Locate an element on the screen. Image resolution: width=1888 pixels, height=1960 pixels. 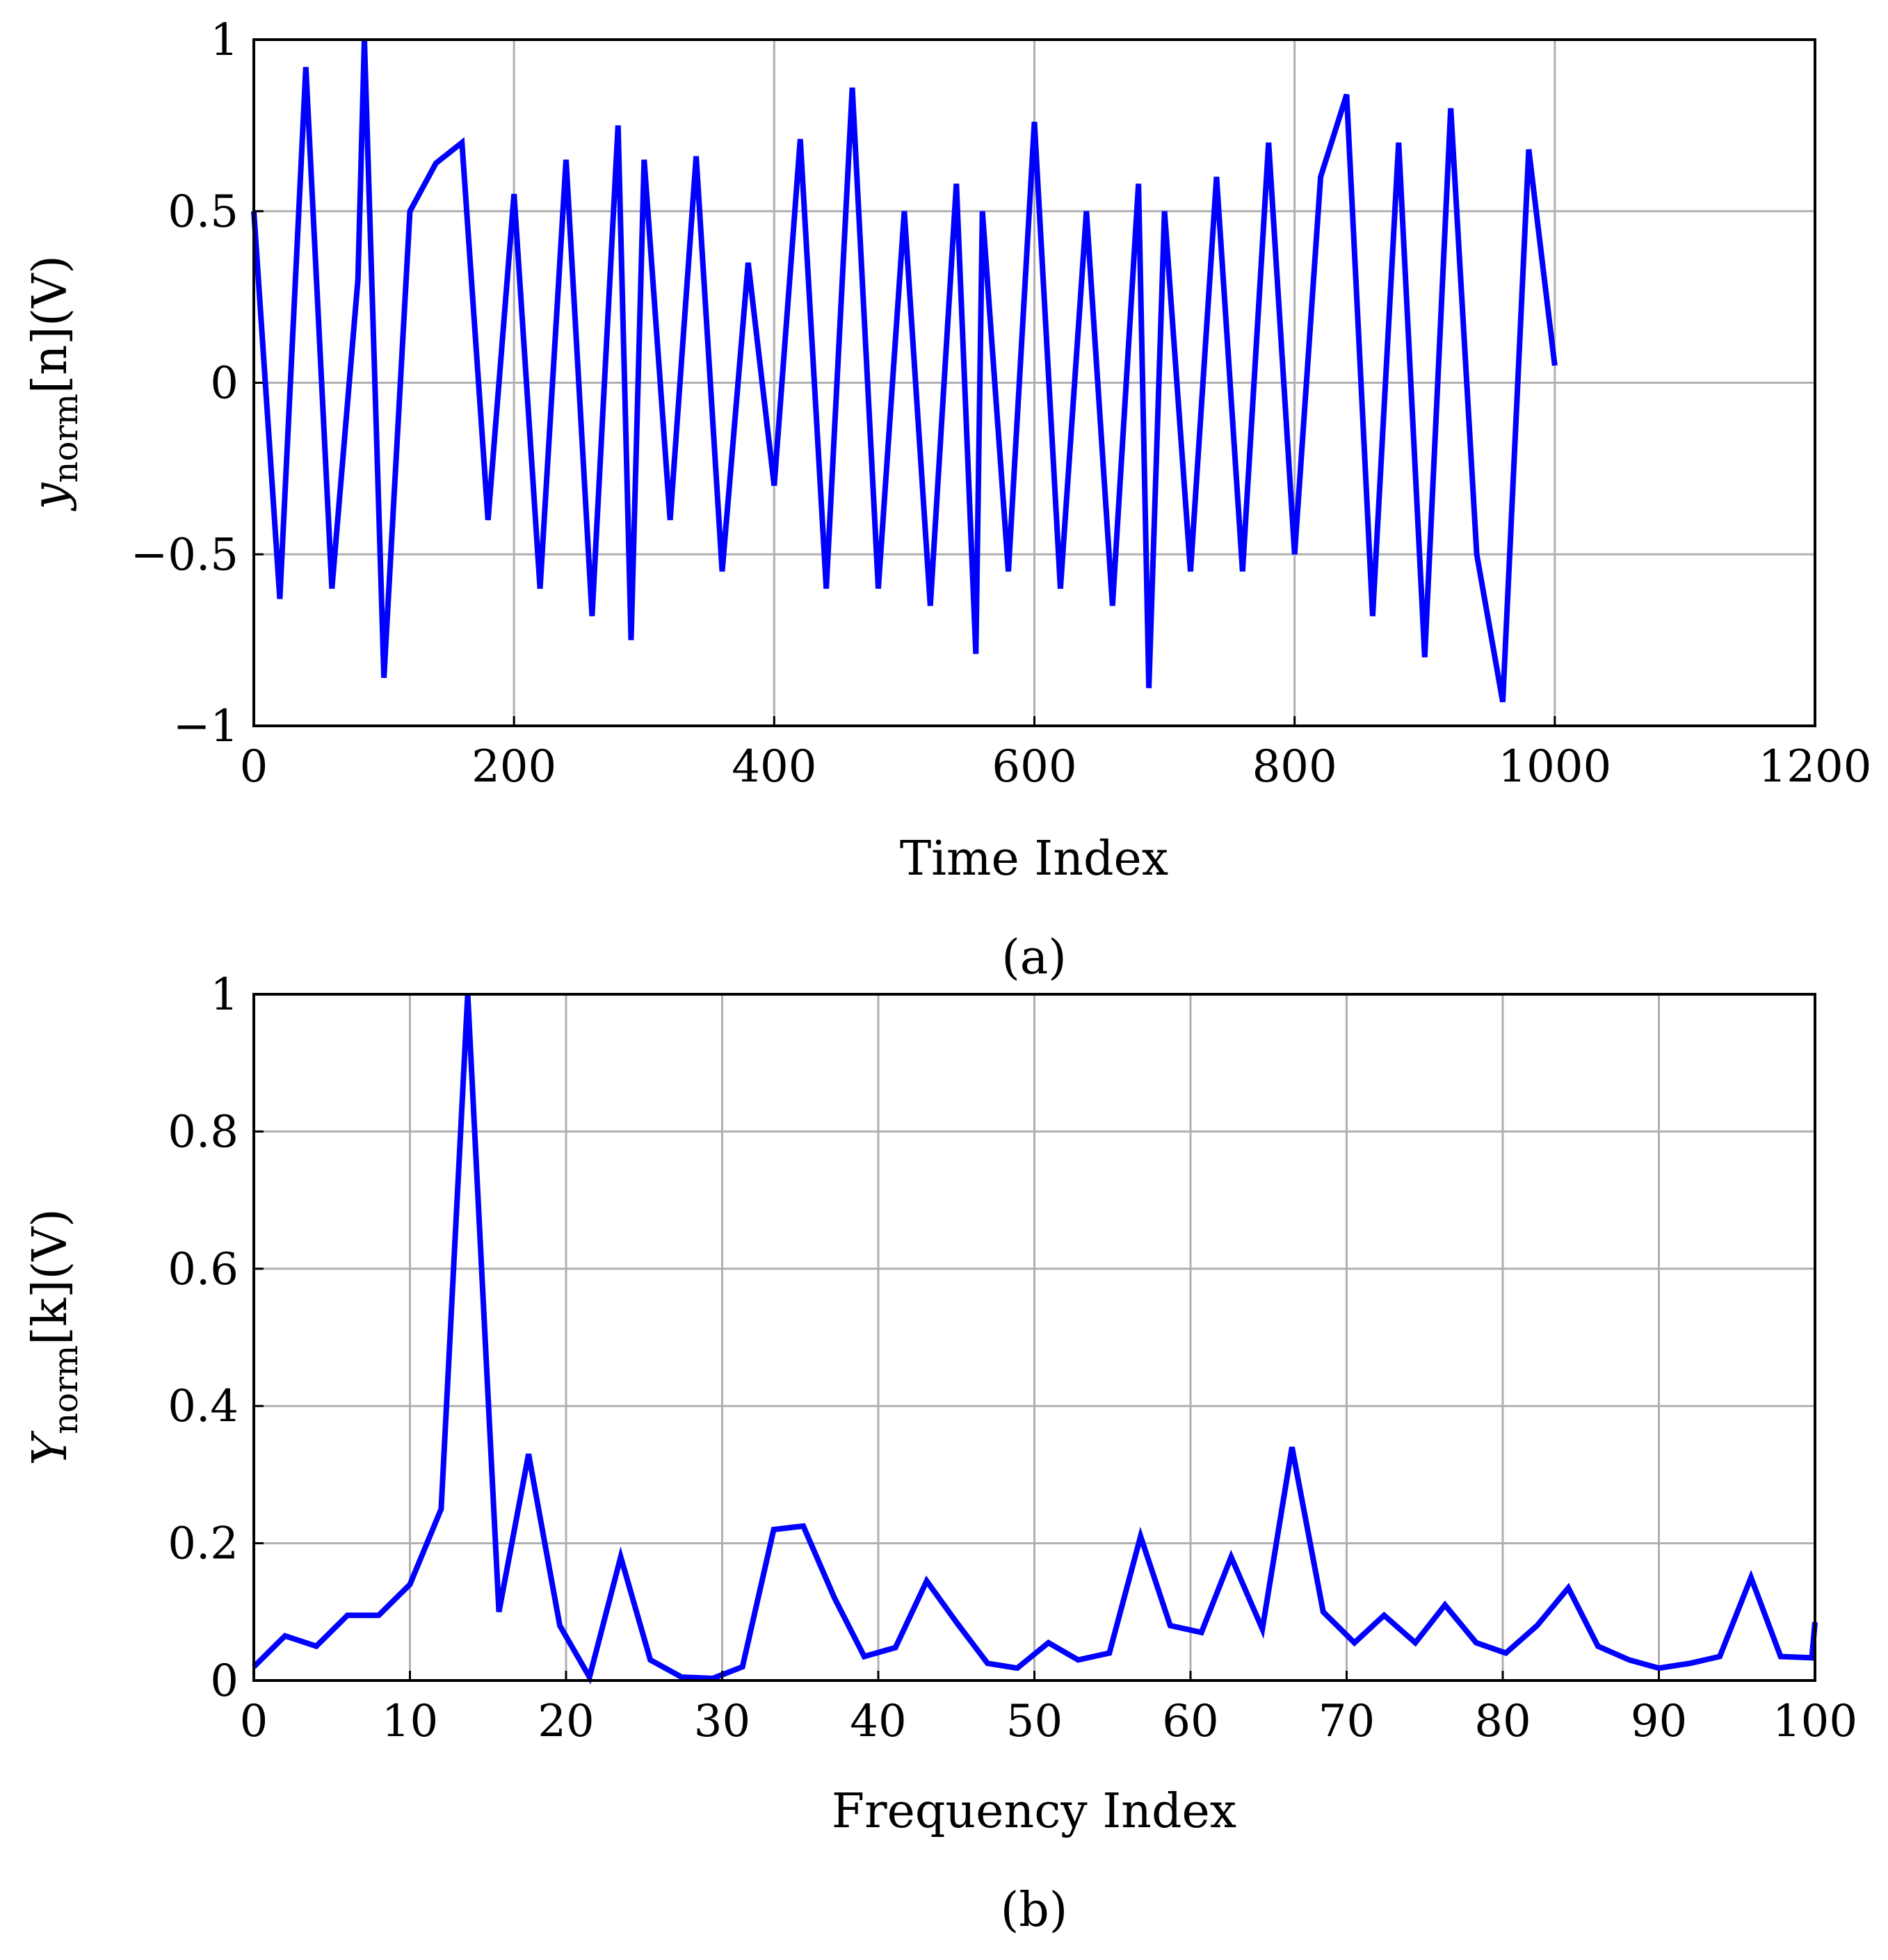
y-tick-label-b: 0.4 is located at coordinates (203, 1406).